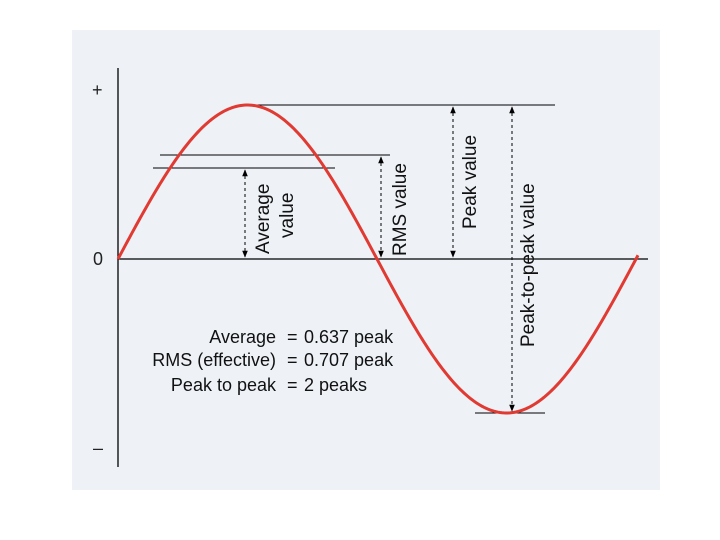 This screenshot has width=720, height=540. Describe the element at coordinates (98, 259) in the screenshot. I see `axis-zero-label: 0` at that location.